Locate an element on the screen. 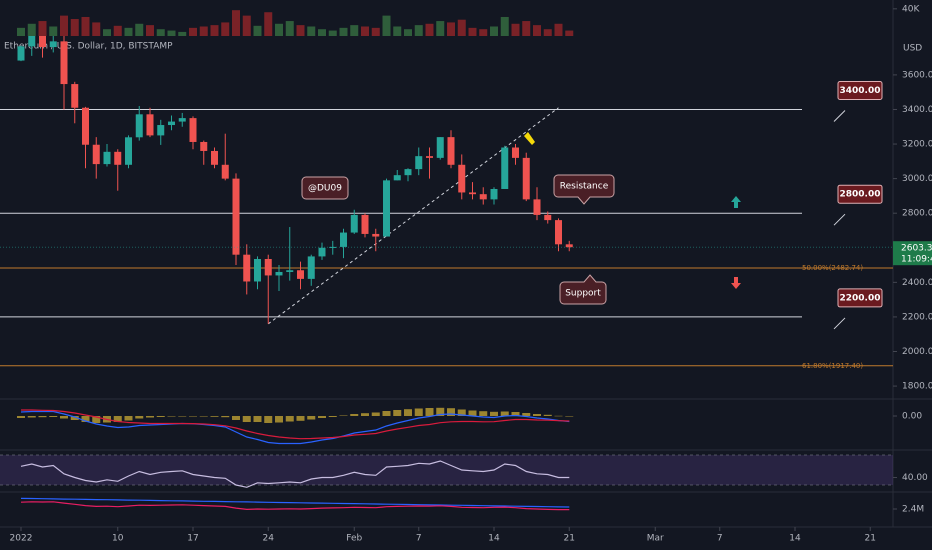  y-tick-label: 3400.00 is located at coordinates (917, 110).